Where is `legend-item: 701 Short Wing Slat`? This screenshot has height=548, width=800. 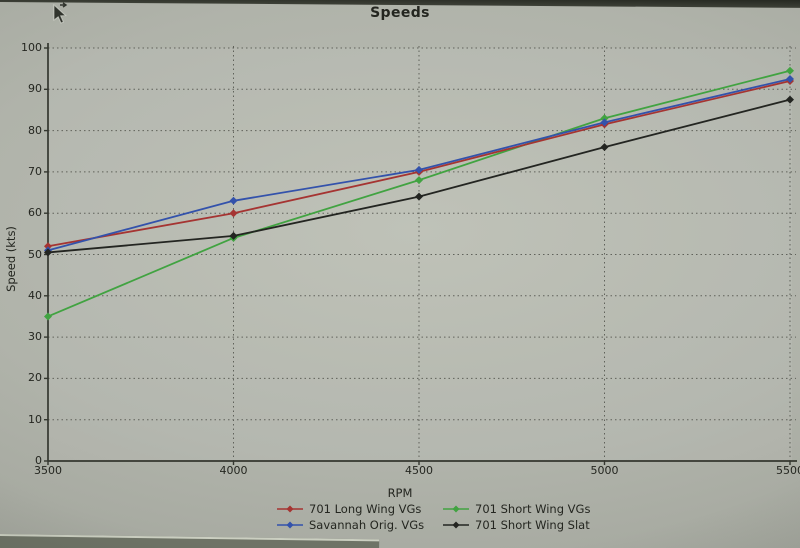 legend-item: 701 Short Wing Slat is located at coordinates (516, 525).